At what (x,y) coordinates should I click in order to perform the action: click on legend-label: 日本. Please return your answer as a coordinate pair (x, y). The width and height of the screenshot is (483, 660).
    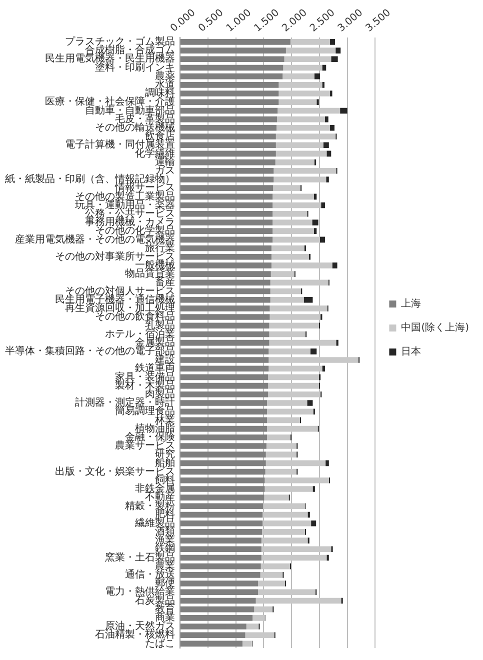
    Looking at the image, I should click on (411, 352).